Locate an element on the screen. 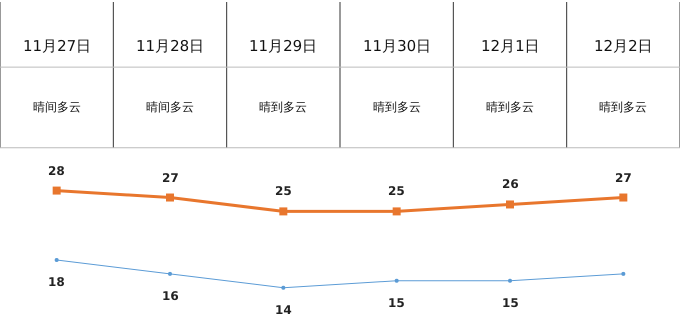 This screenshot has height=320, width=690. x-tick-label: 11月30日 is located at coordinates (397, 46).